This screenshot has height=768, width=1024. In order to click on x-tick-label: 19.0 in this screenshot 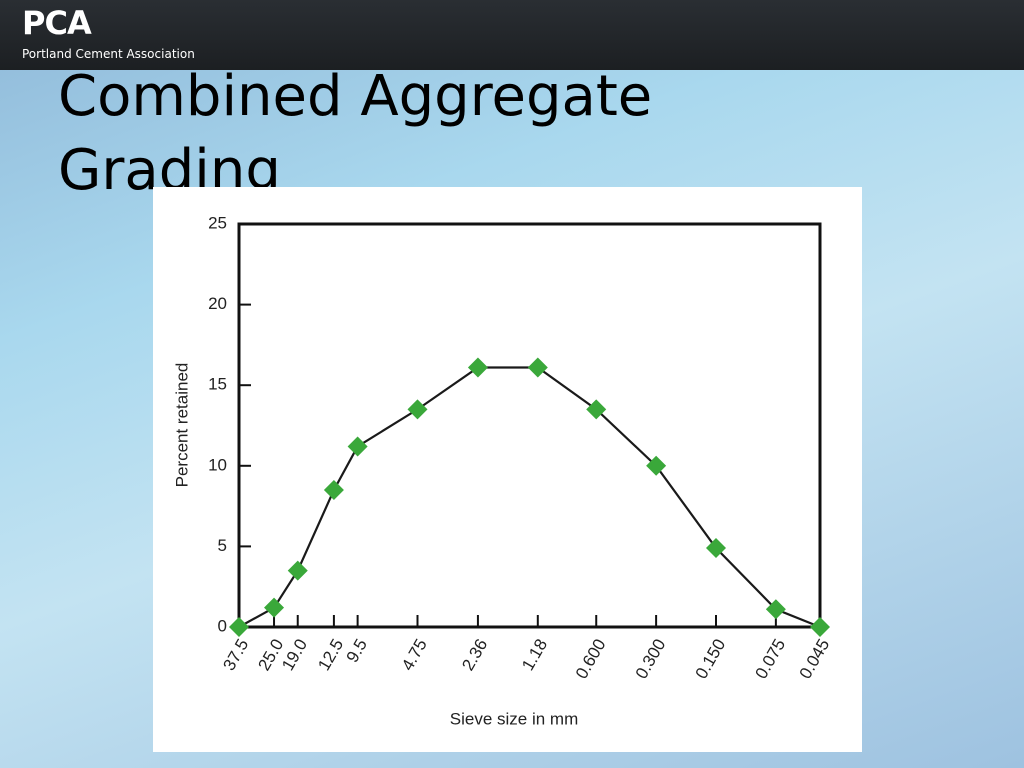, I will do `click(294, 655)`.